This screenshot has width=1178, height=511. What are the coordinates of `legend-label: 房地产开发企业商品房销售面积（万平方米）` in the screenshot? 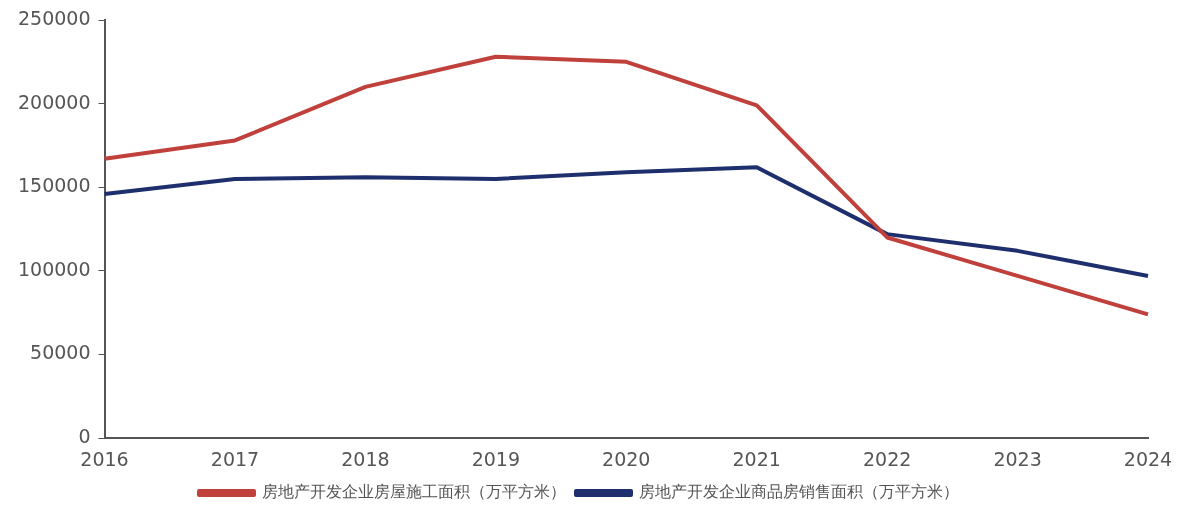 It's located at (799, 492).